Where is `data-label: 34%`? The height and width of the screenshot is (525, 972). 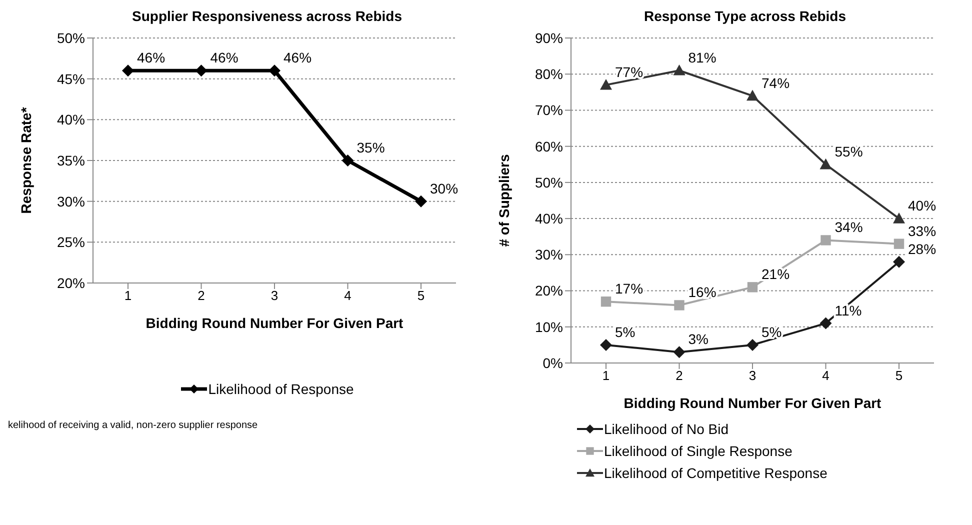 data-label: 34% is located at coordinates (848, 227).